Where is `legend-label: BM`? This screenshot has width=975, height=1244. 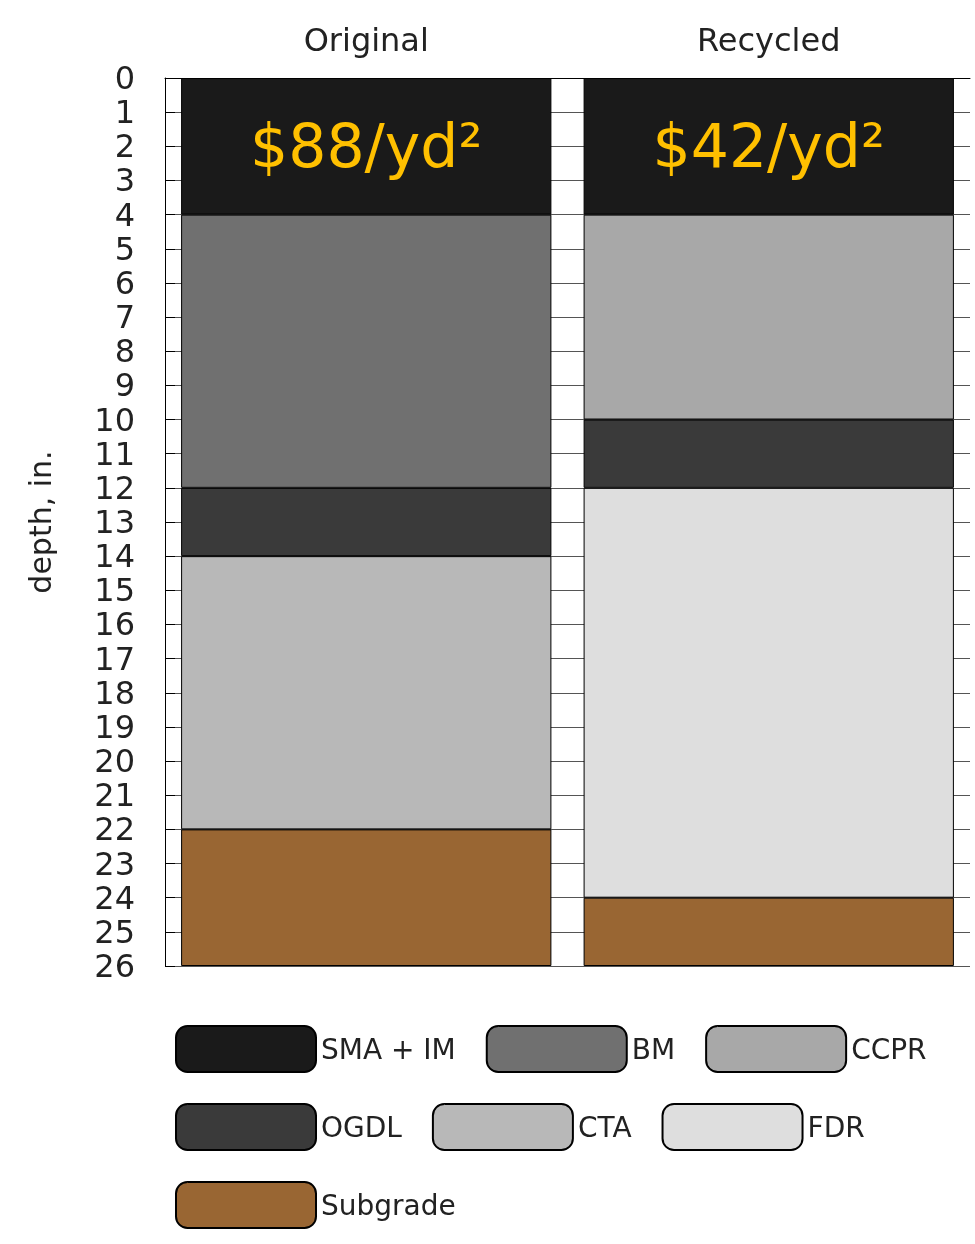 legend-label: BM is located at coordinates (653, 1049).